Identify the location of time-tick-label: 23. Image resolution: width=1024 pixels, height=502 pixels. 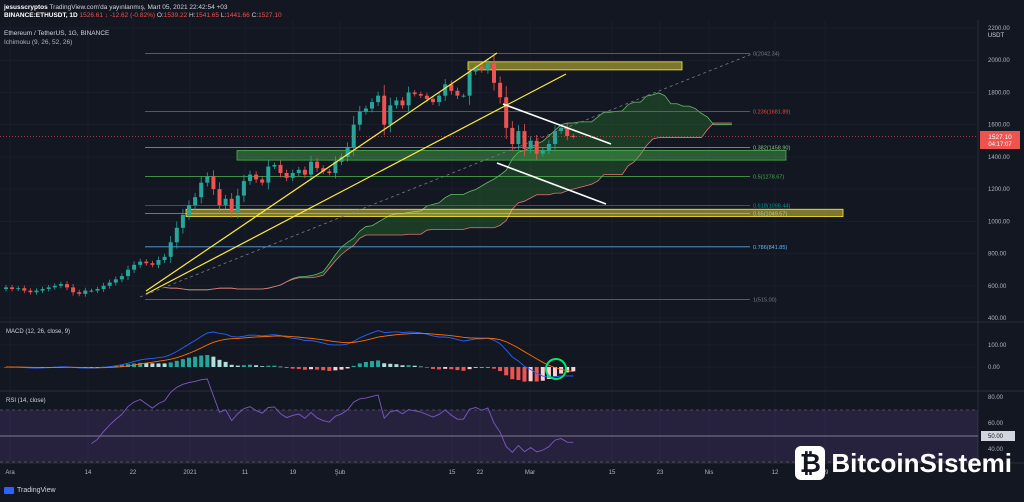
(660, 473).